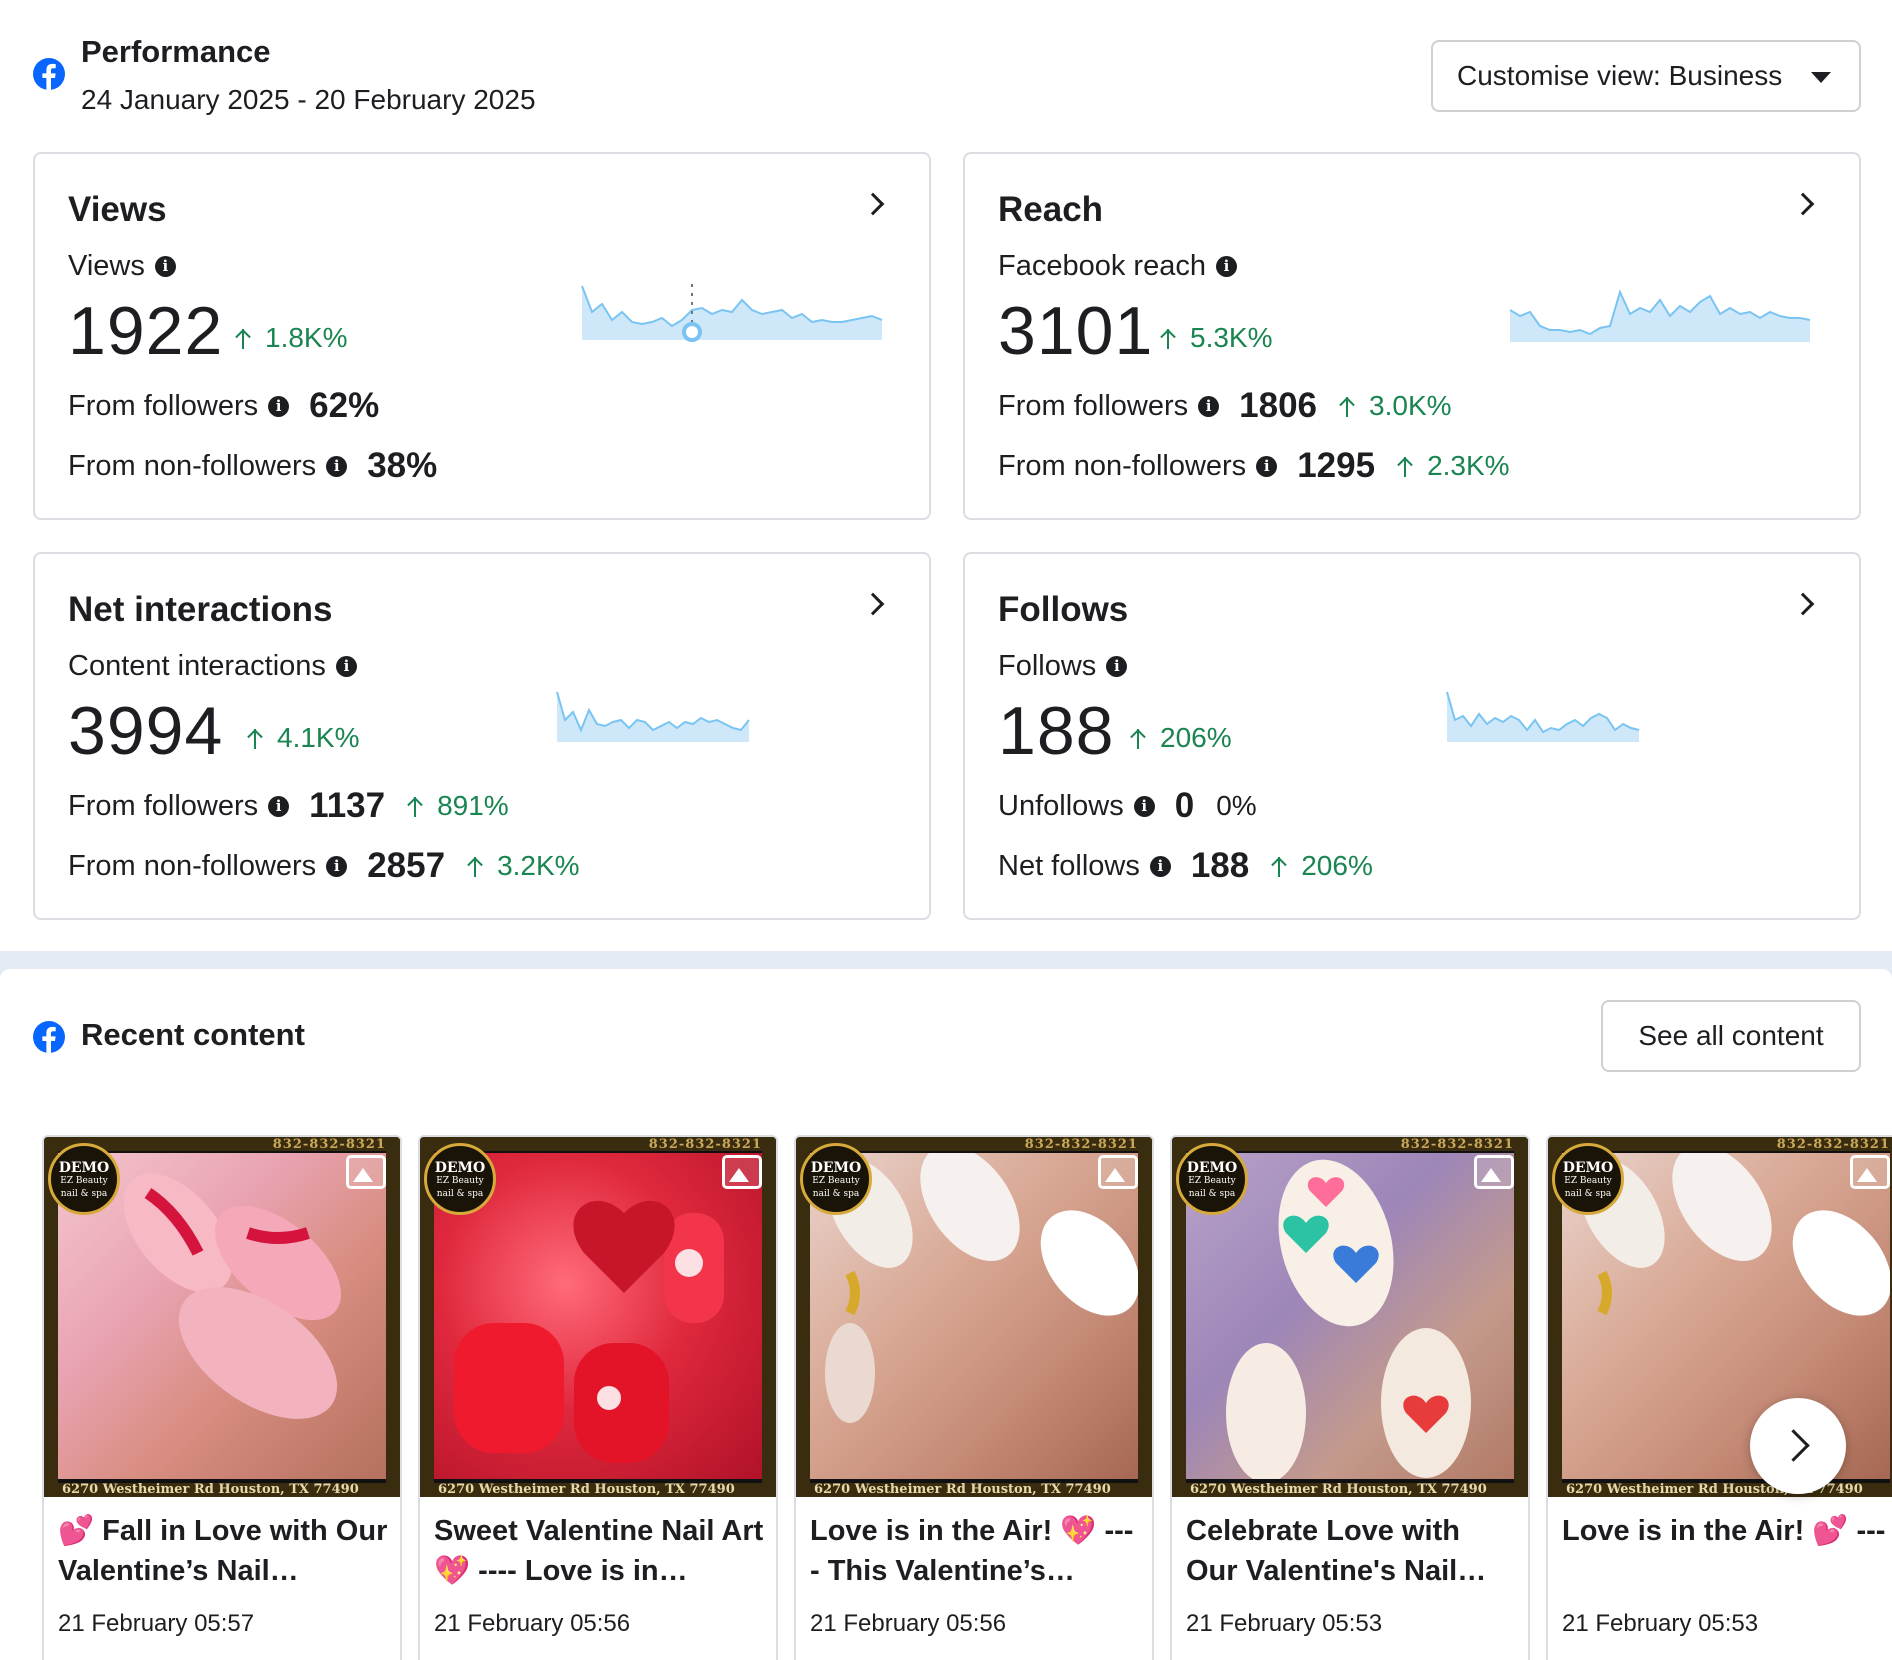  Describe the element at coordinates (192, 465) in the screenshot. I see `row-label: From non-followers` at that location.